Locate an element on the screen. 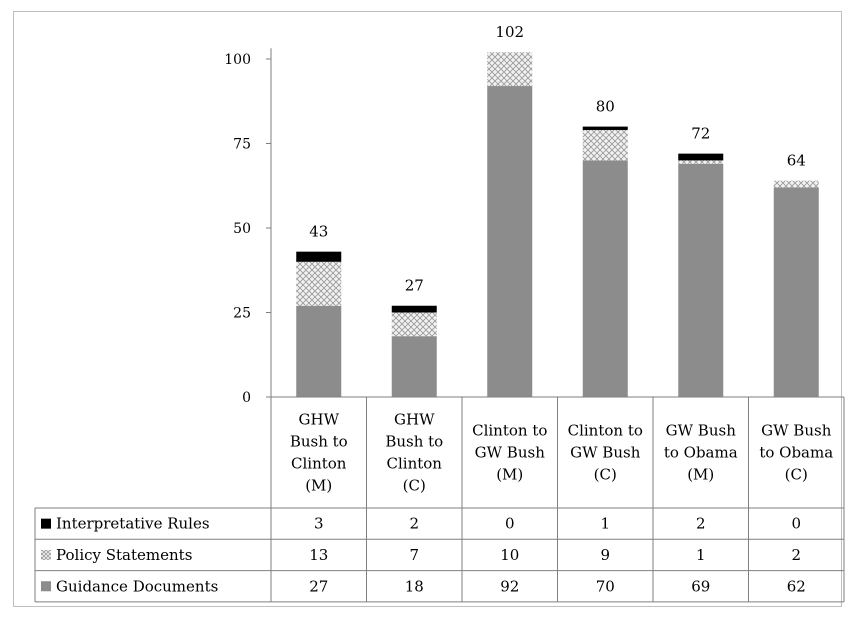 The width and height of the screenshot is (855, 618). table-value: 27 is located at coordinates (318, 586).